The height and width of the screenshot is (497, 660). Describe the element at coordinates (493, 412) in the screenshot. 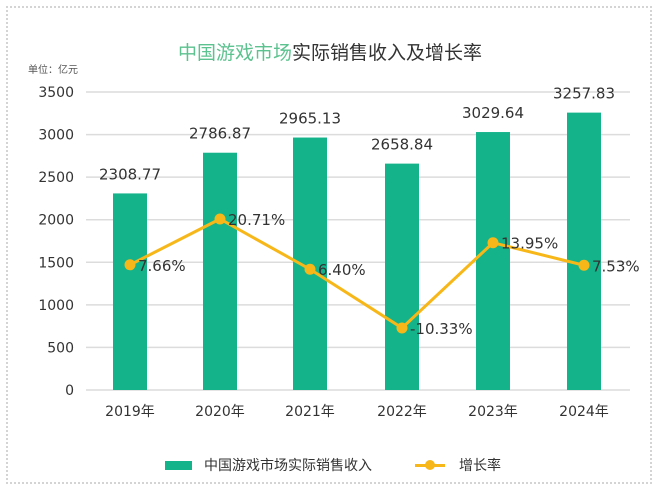

I see `x-tick-label: 2023年` at that location.